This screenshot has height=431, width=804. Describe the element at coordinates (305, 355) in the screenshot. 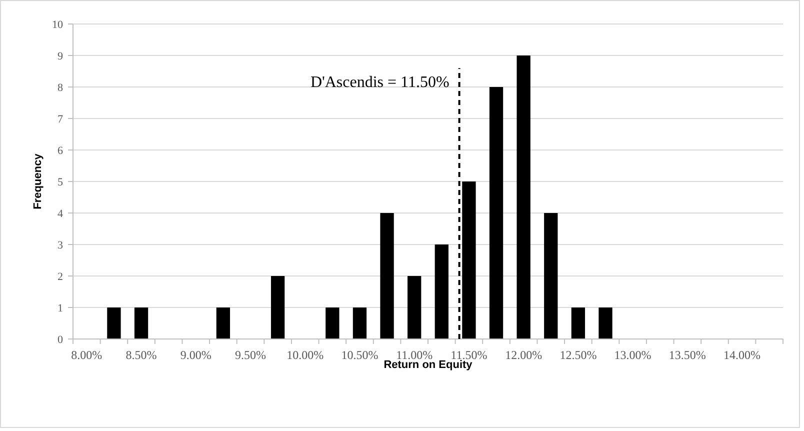

I see `x-tick-label: 10.00%` at that location.